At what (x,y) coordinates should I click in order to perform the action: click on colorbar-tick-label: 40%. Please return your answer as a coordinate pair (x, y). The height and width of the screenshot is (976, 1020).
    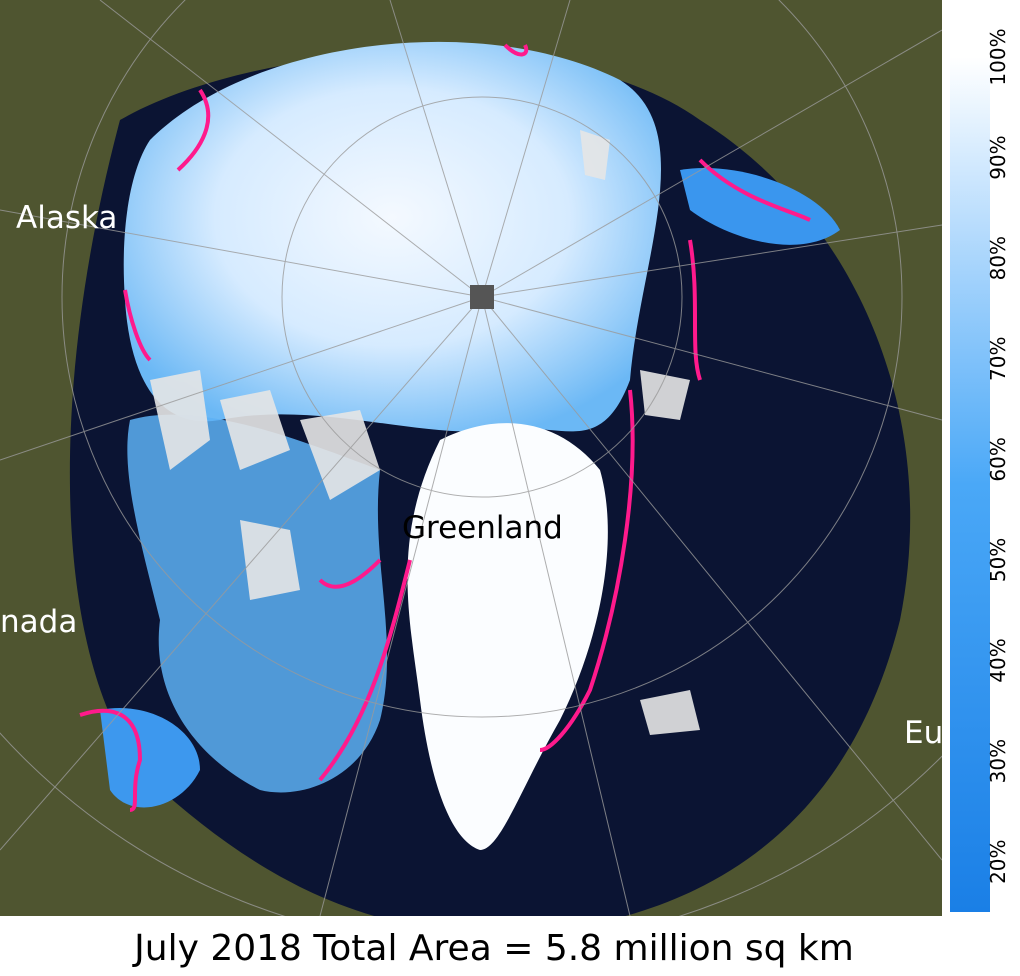
    Looking at the image, I should click on (998, 660).